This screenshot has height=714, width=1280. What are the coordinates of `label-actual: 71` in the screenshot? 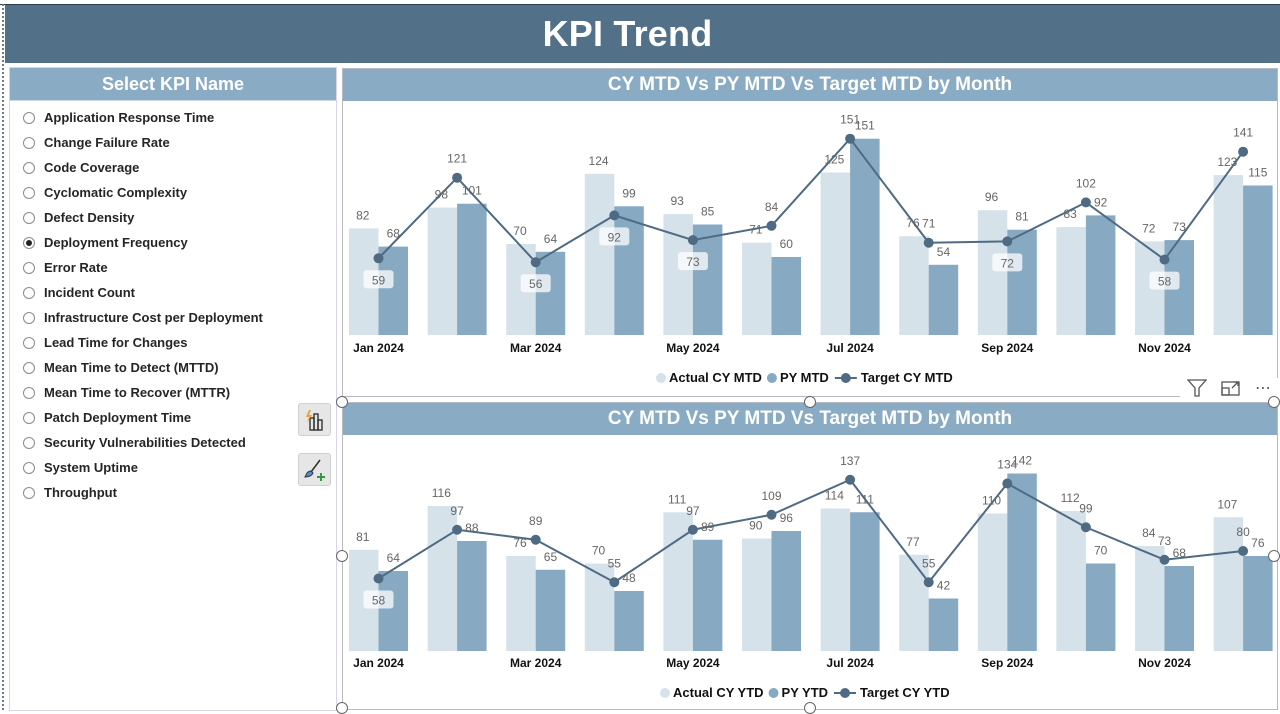 It's located at (756, 230).